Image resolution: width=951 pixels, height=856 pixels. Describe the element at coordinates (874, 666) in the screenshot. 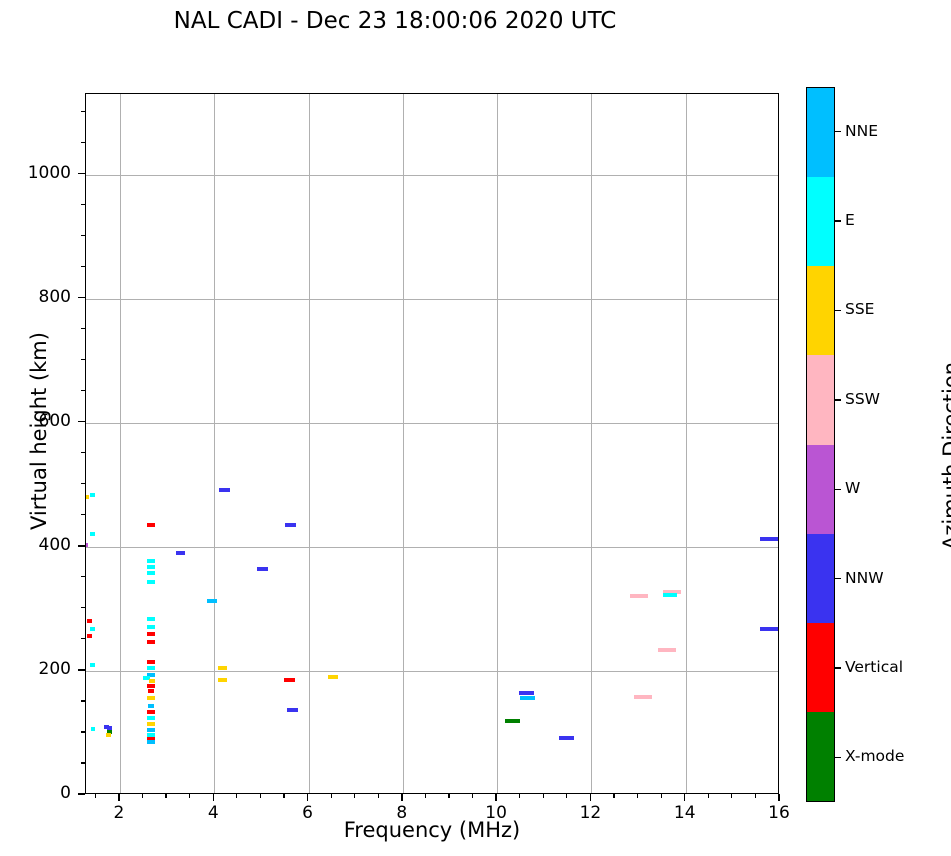

I see `colorbar-label-vertical: Vertical` at that location.